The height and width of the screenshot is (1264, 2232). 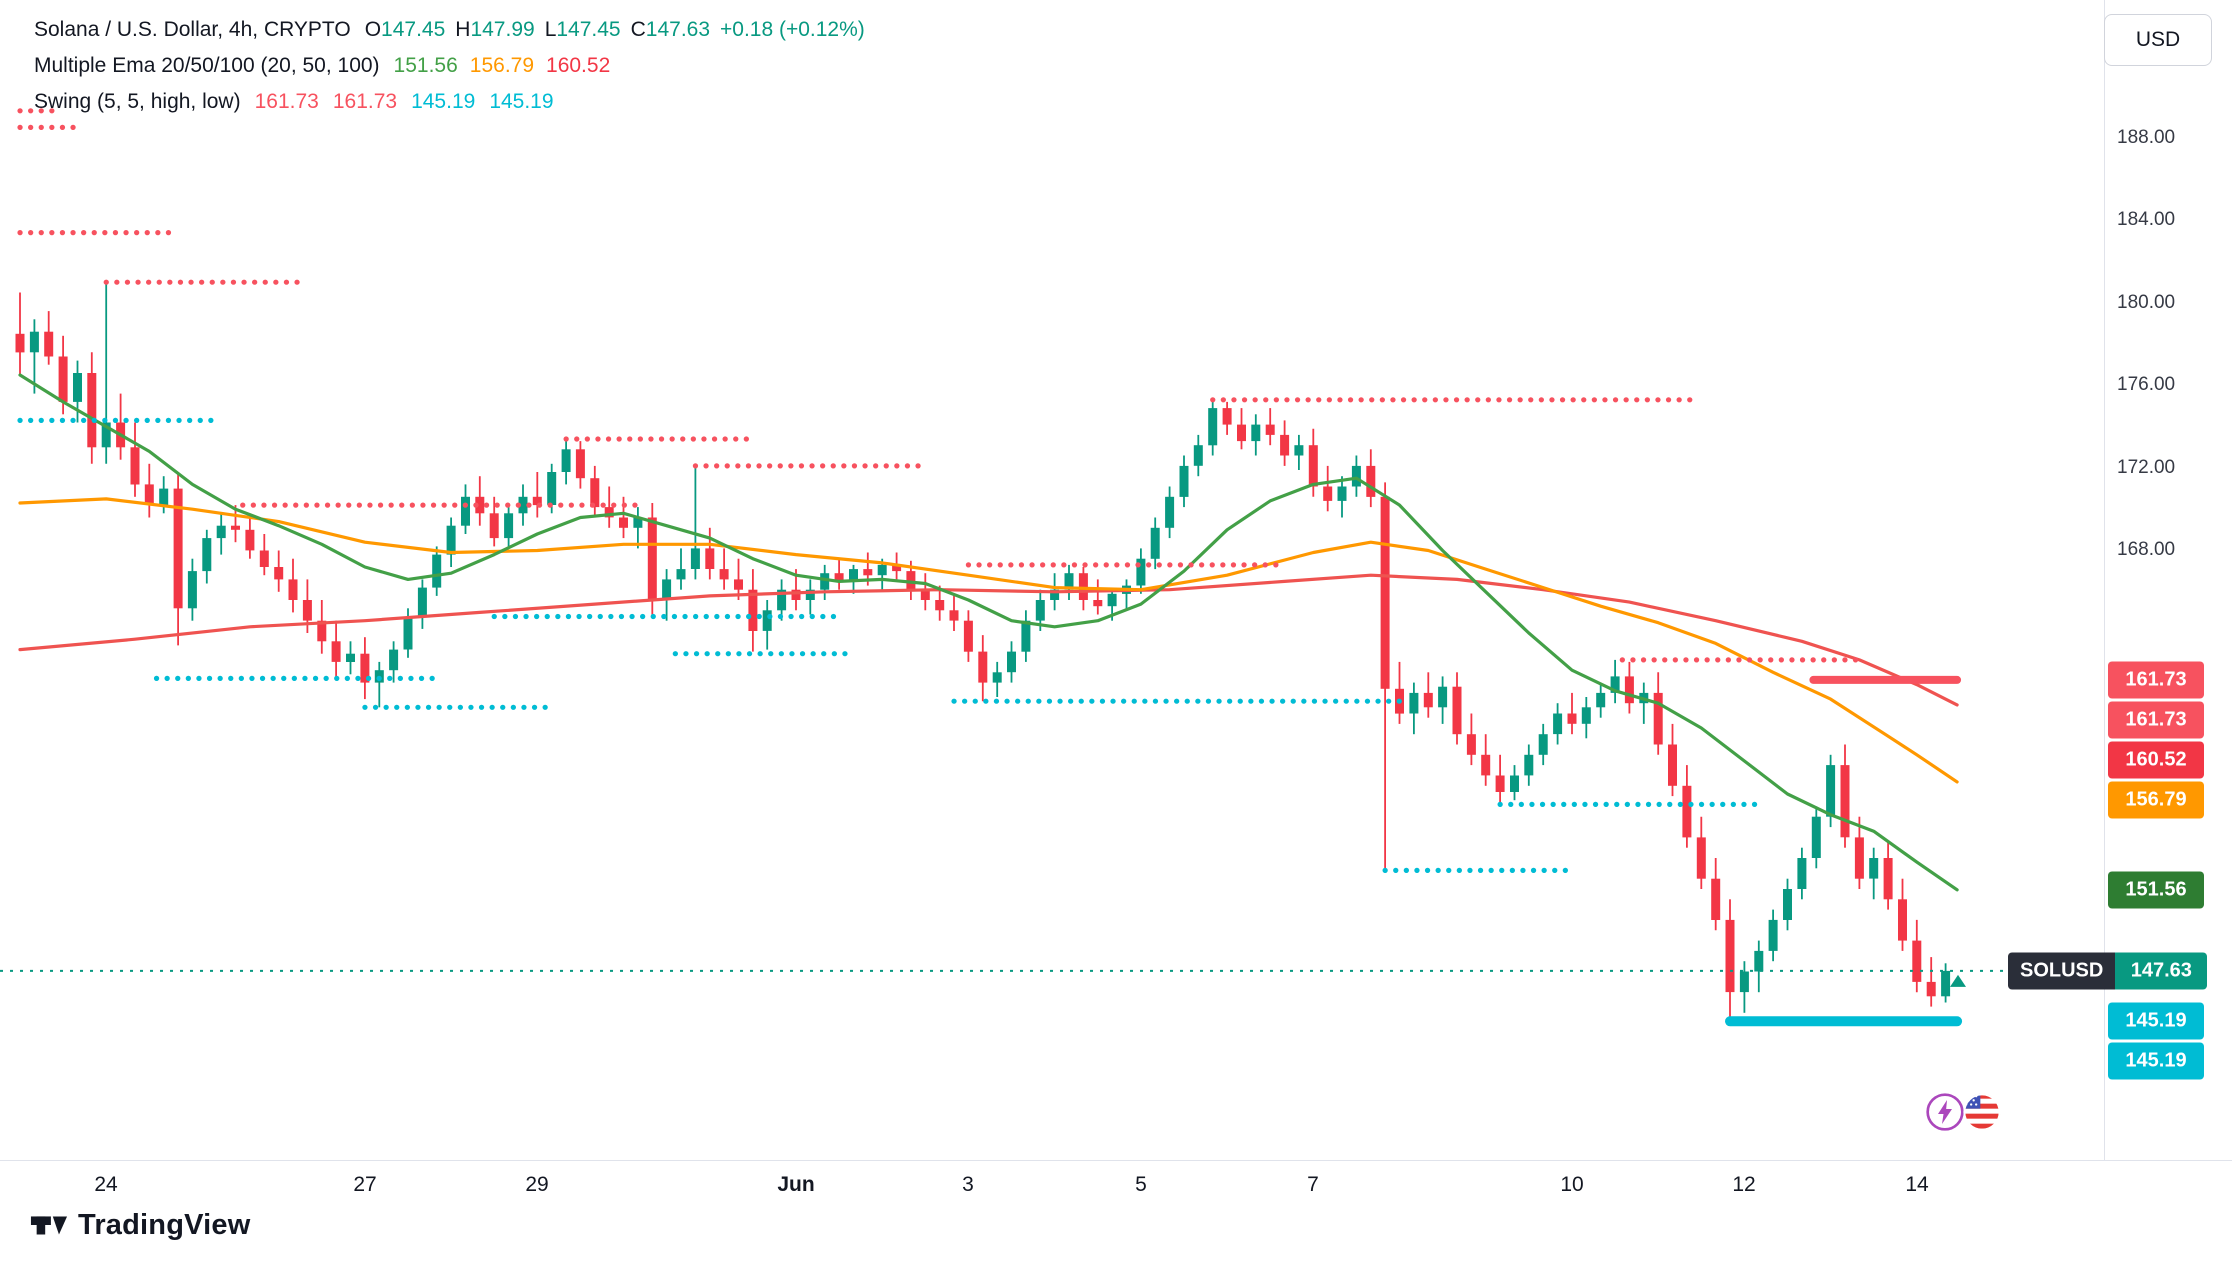 I want to click on ema-indicator-title: Multiple Ema 20/50/100 (20, 50, 100), so click(x=207, y=65).